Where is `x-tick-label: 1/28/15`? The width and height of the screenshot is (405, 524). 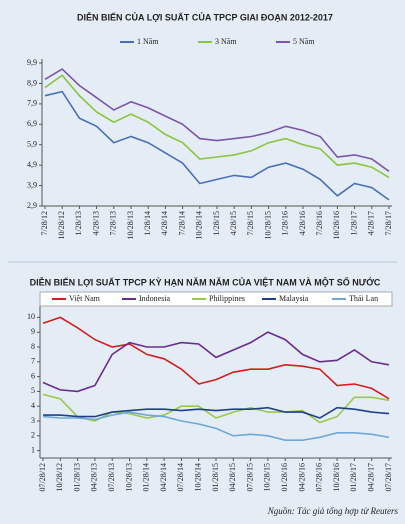
x-tick-label: 1/28/15 is located at coordinates (216, 223).